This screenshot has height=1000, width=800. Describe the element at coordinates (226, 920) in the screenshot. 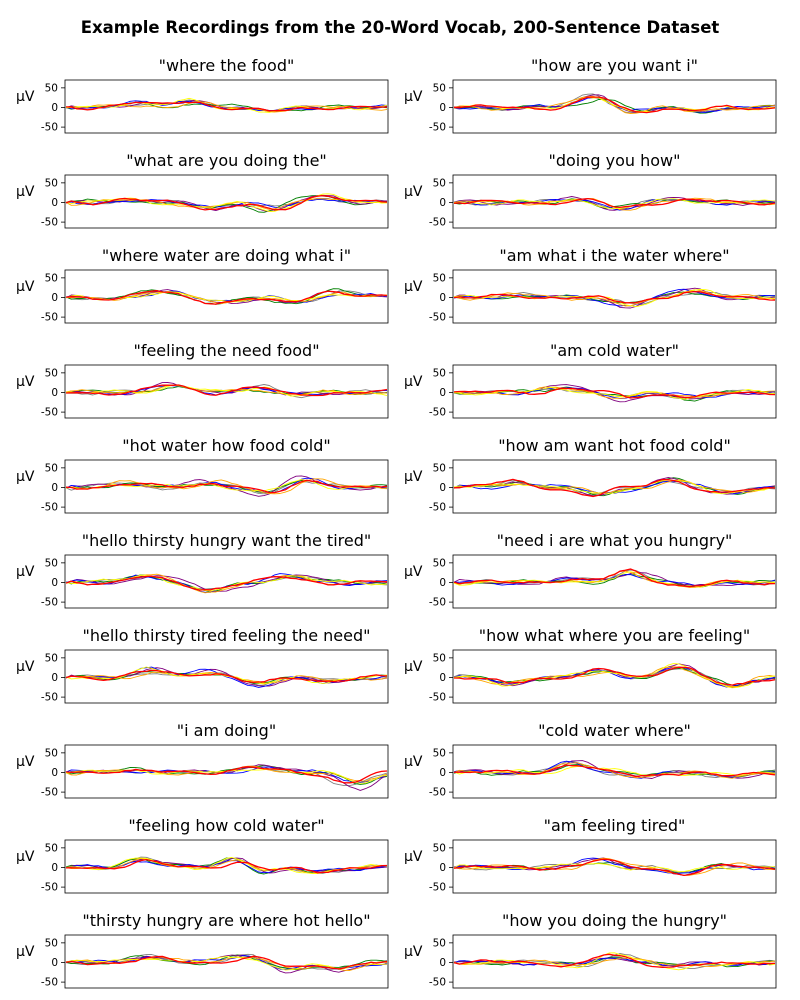

I see `panel-title: "thirsty hungry are where hot hello"` at that location.